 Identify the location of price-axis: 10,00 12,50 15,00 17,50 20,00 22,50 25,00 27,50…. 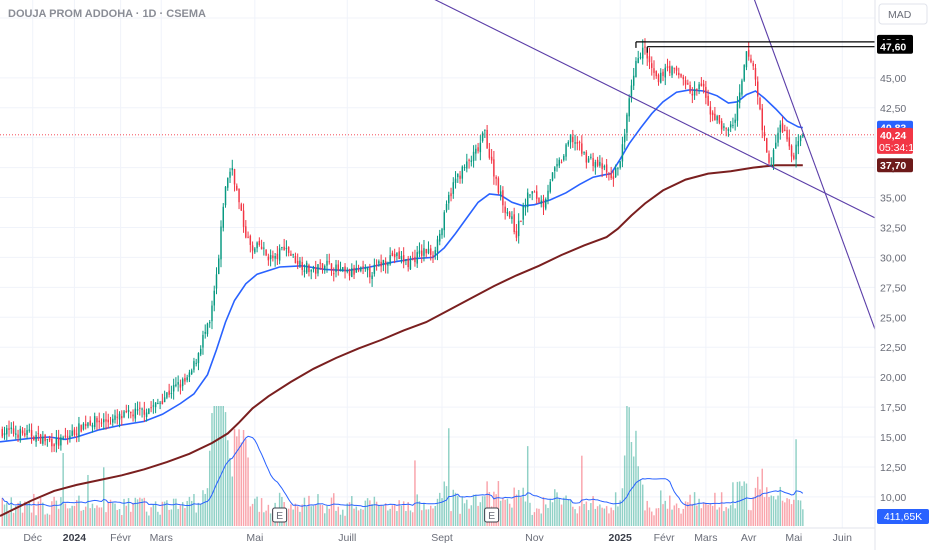
(893, 258).